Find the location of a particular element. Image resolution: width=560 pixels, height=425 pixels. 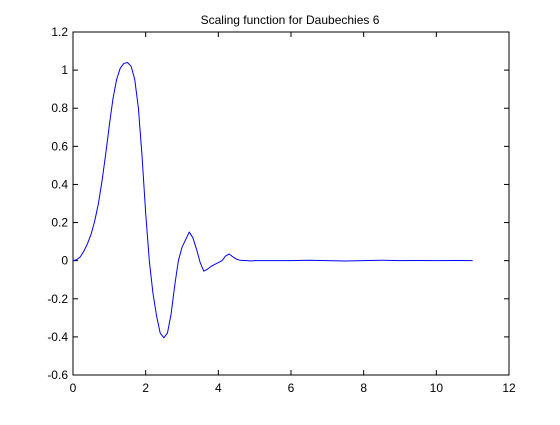

x-tick-label: 10 is located at coordinates (437, 388).